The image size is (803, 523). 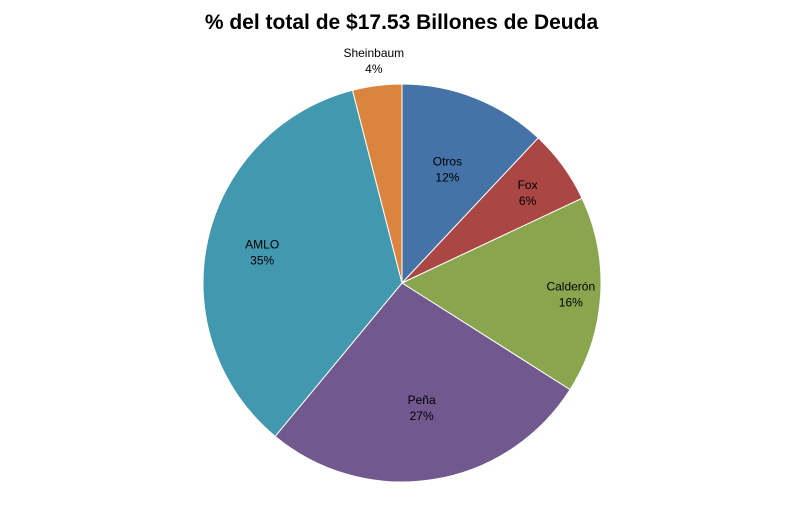 I want to click on chart-title: % del total de $17.53 Billones de Deuda, so click(x=401, y=22).